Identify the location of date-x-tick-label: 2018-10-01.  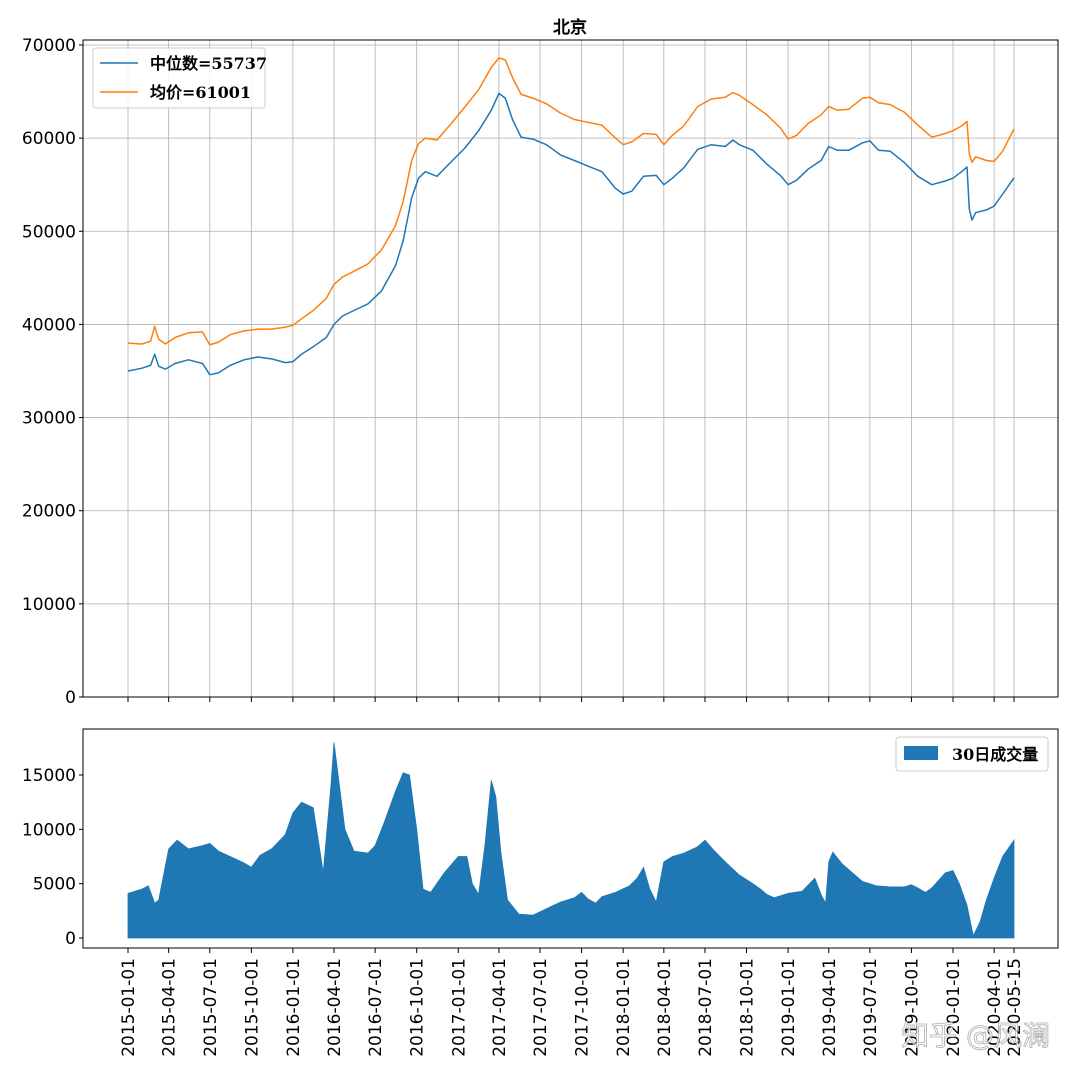
(748, 1007).